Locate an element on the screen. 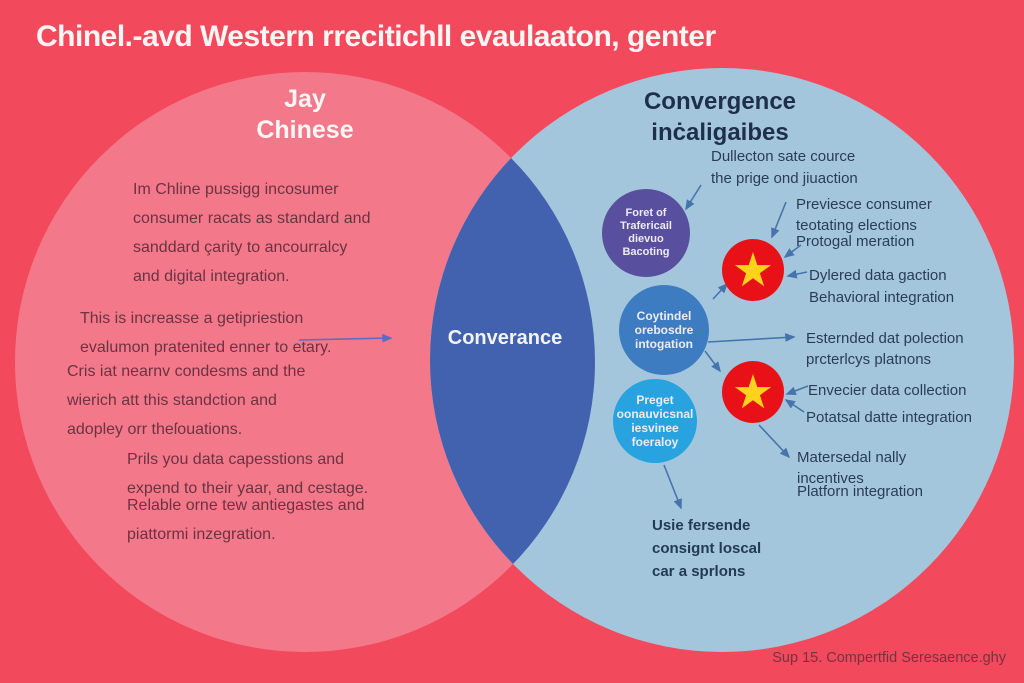 The width and height of the screenshot is (1024, 683). node-purple-circle is located at coordinates (646, 233).